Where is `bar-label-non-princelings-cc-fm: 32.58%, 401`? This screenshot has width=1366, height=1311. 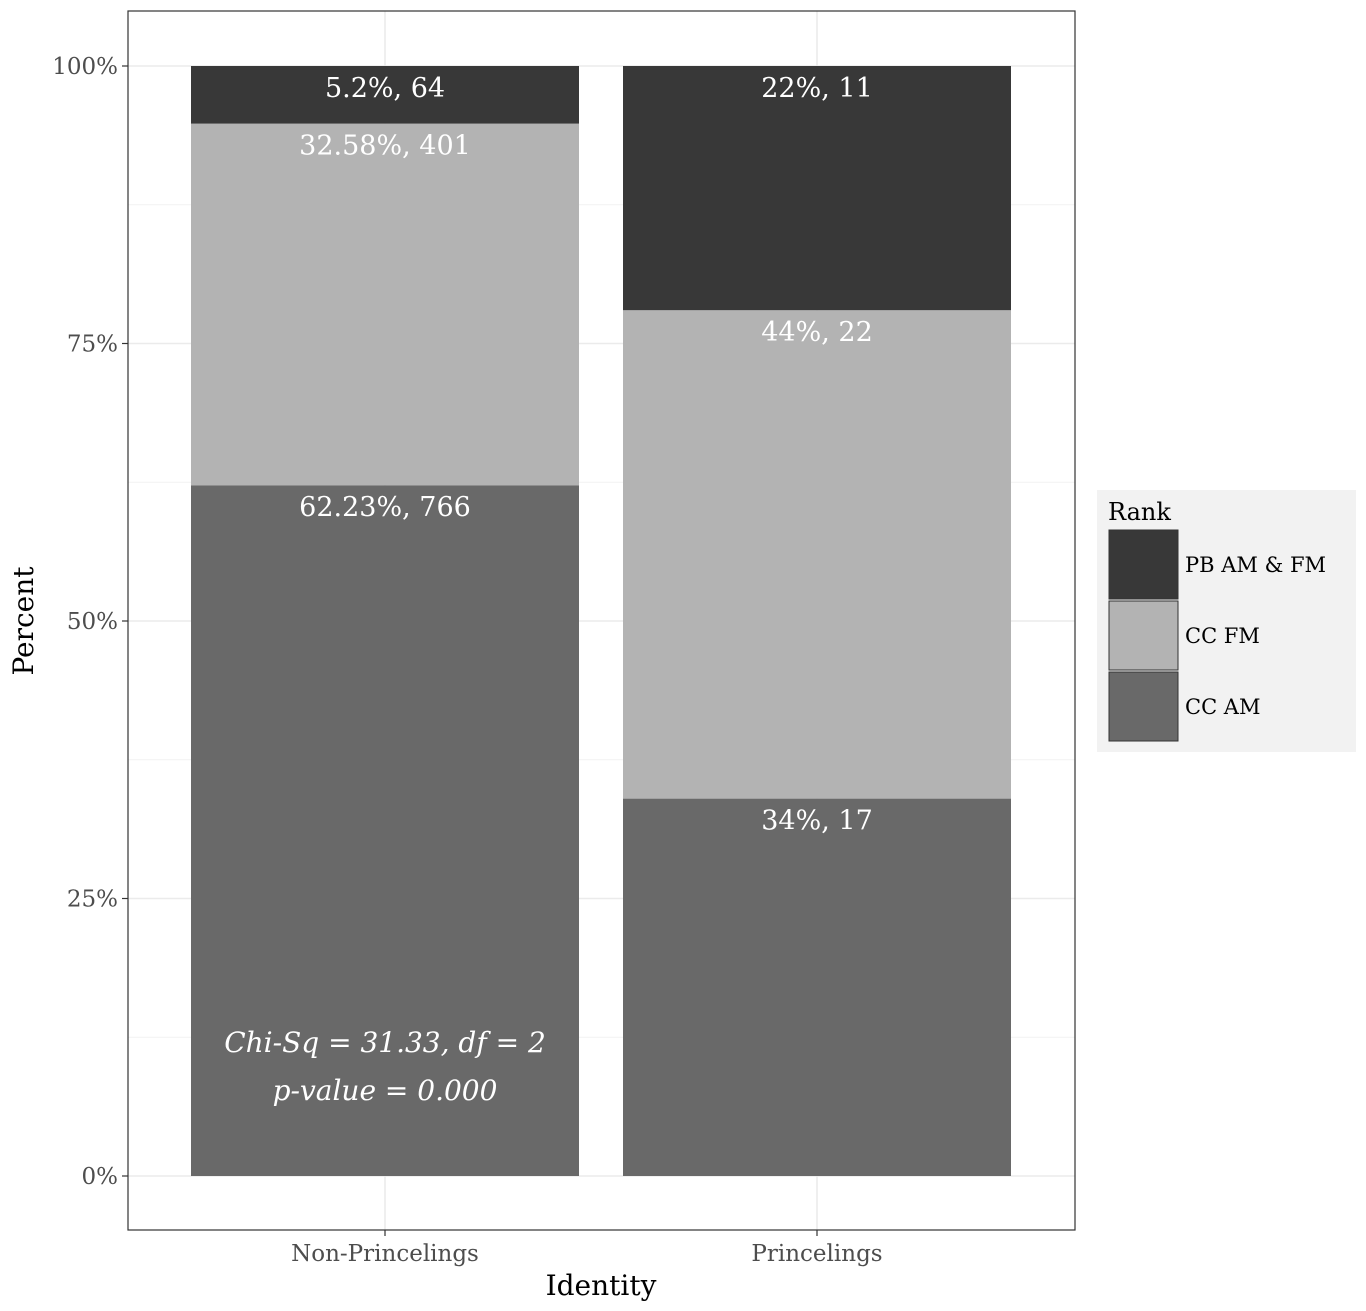 bar-label-non-princelings-cc-fm: 32.58%, 401 is located at coordinates (385, 146).